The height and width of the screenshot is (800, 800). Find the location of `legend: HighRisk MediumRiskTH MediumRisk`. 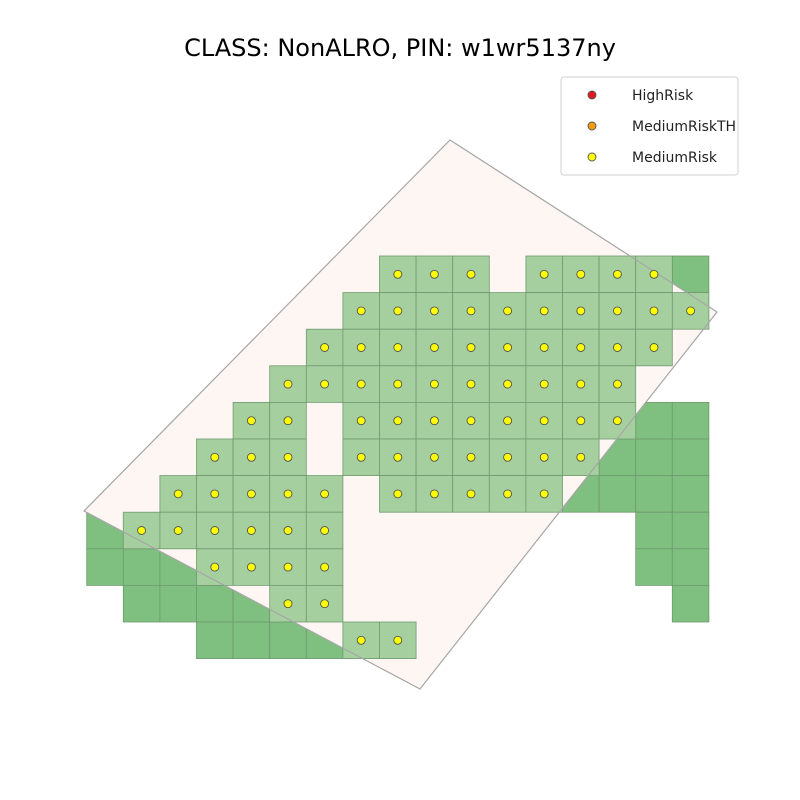

legend: HighRisk MediumRiskTH MediumRisk is located at coordinates (649, 126).